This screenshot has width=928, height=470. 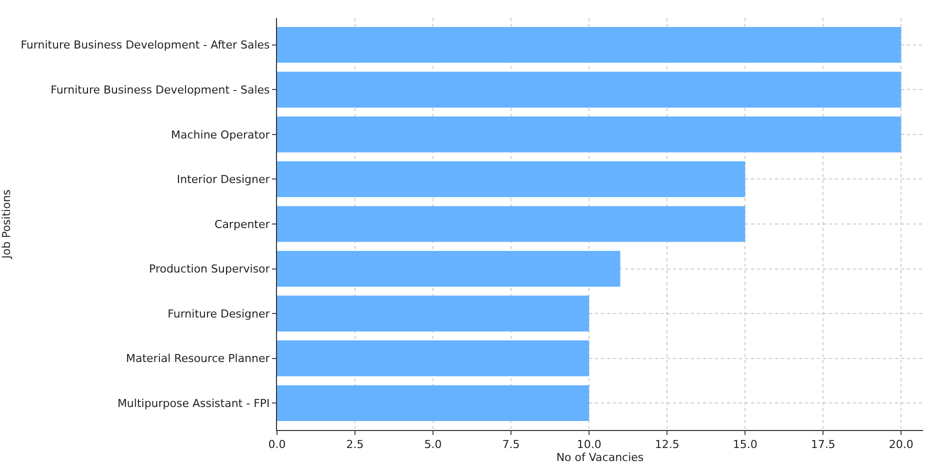 What do you see at coordinates (277, 445) in the screenshot?
I see `x-tick-label: 0.0` at bounding box center [277, 445].